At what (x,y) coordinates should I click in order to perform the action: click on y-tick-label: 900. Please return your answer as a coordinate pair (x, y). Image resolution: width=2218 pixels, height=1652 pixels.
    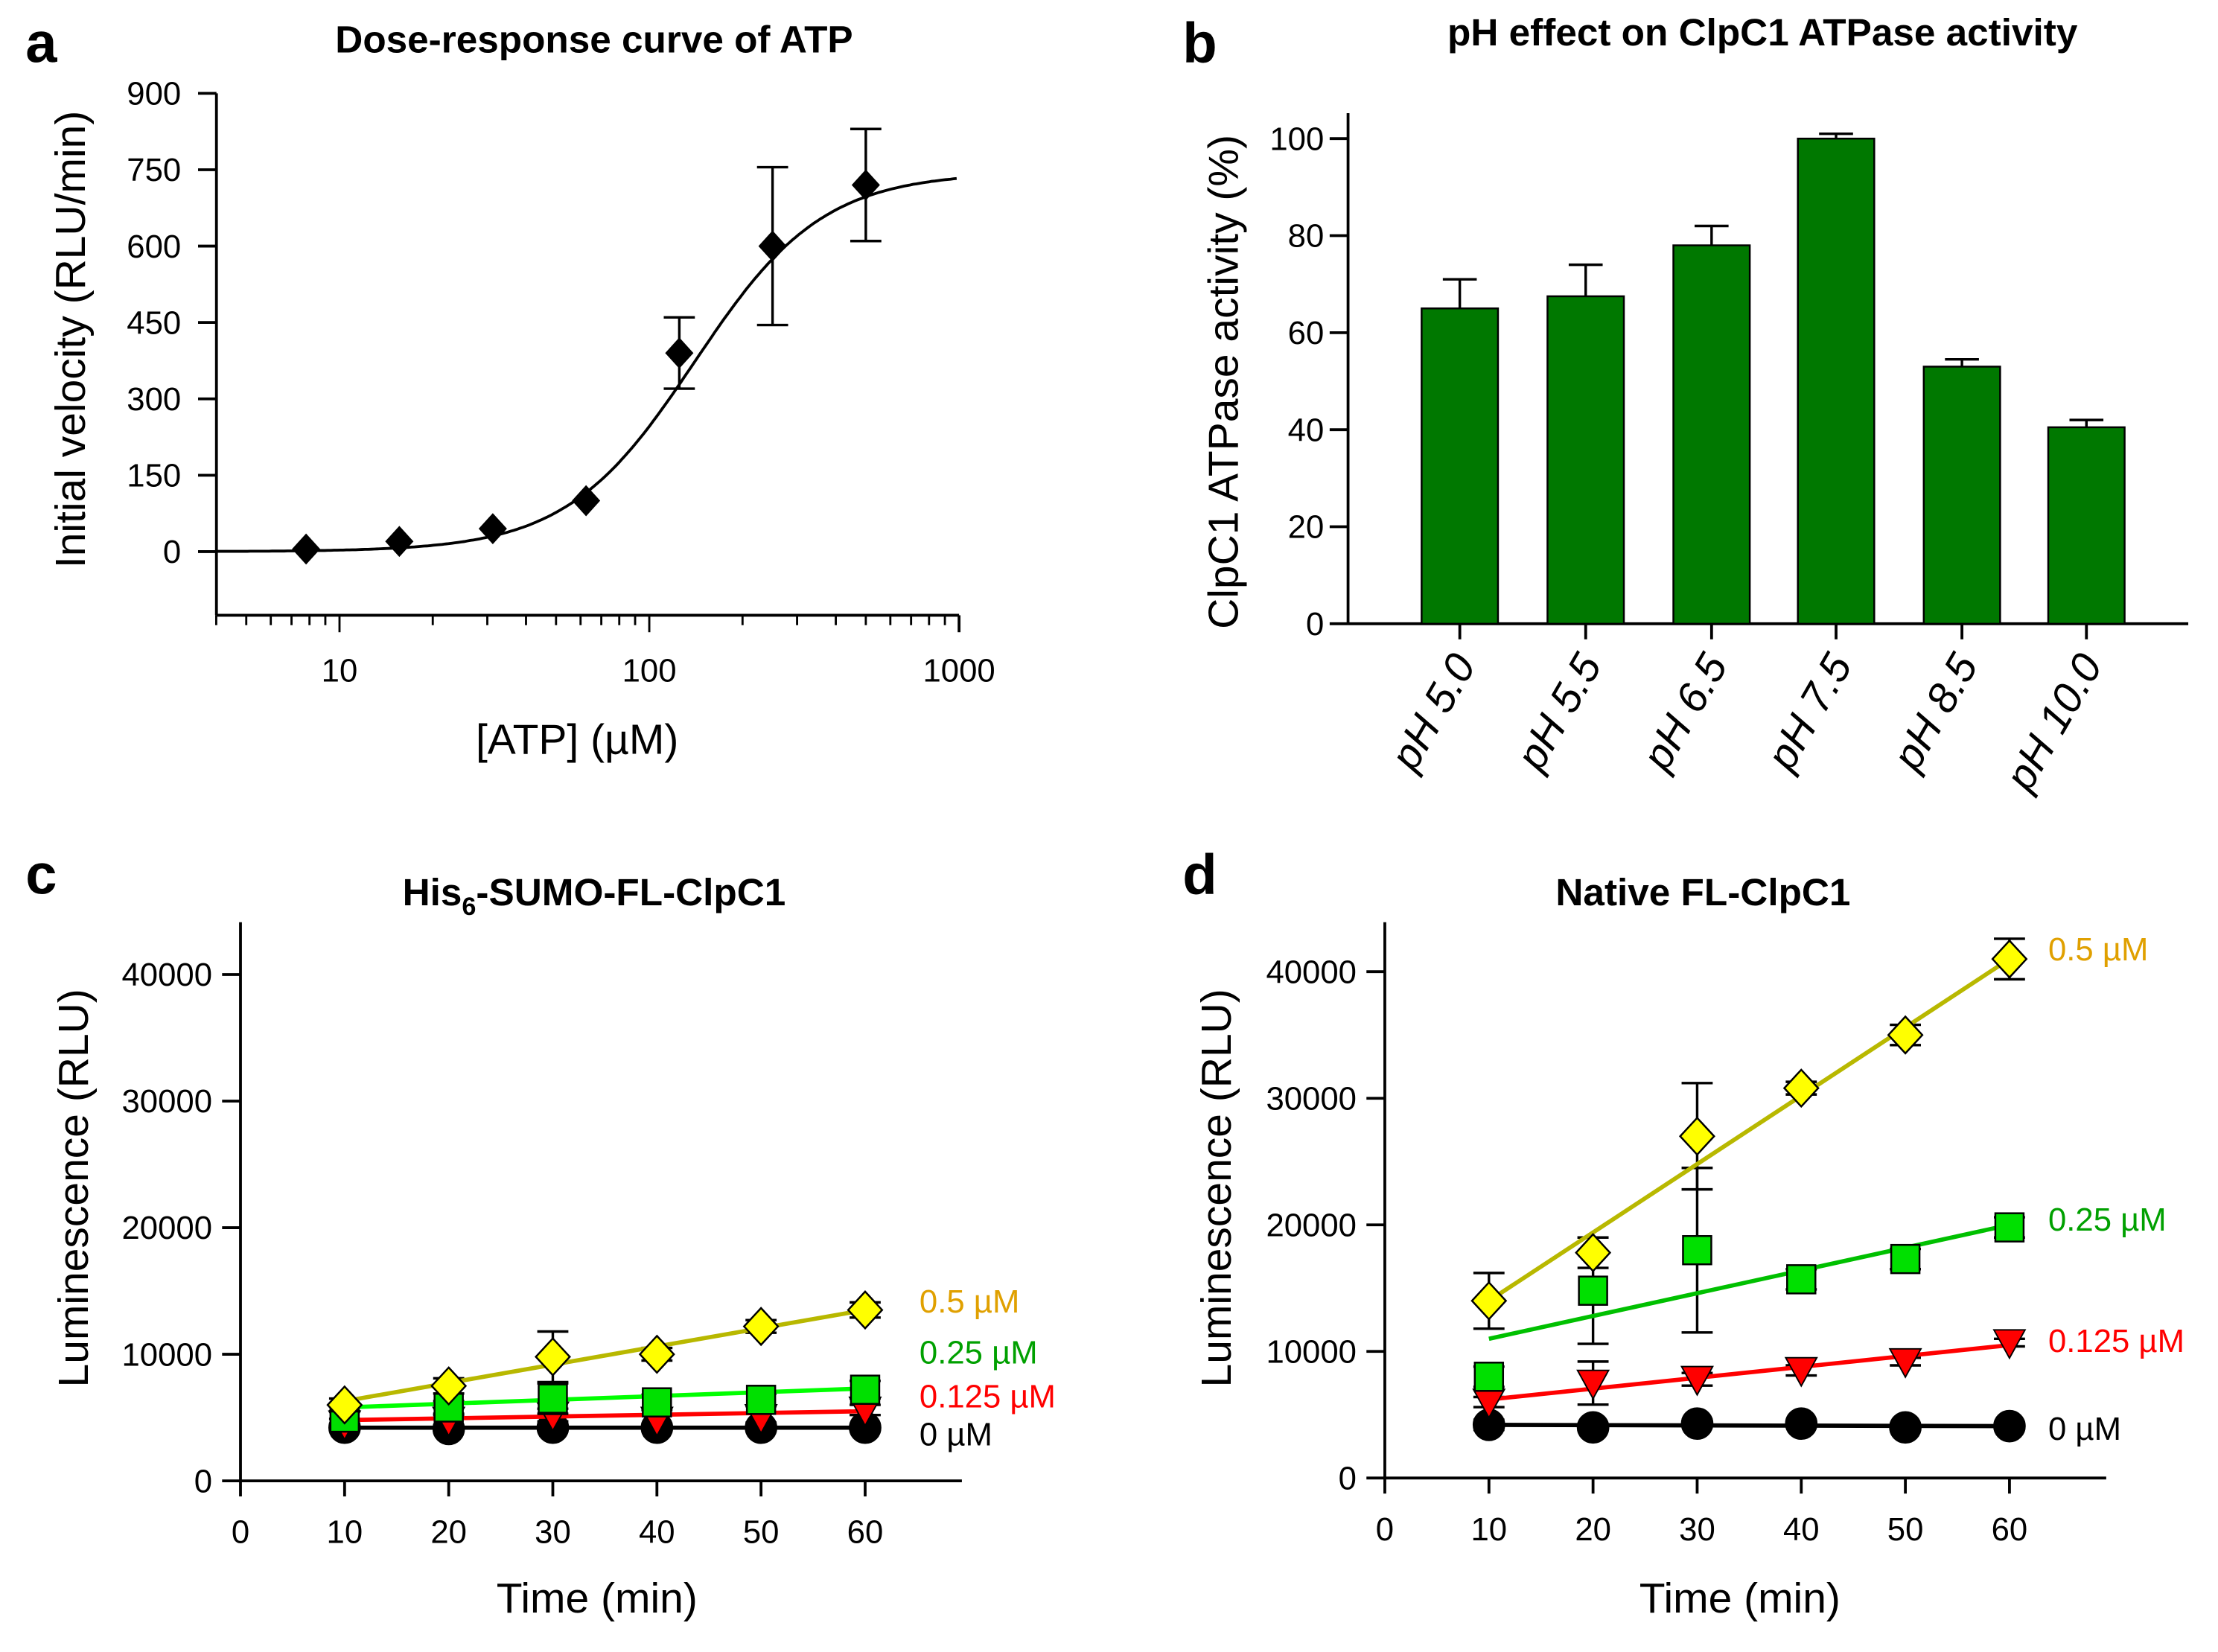
    Looking at the image, I should click on (154, 94).